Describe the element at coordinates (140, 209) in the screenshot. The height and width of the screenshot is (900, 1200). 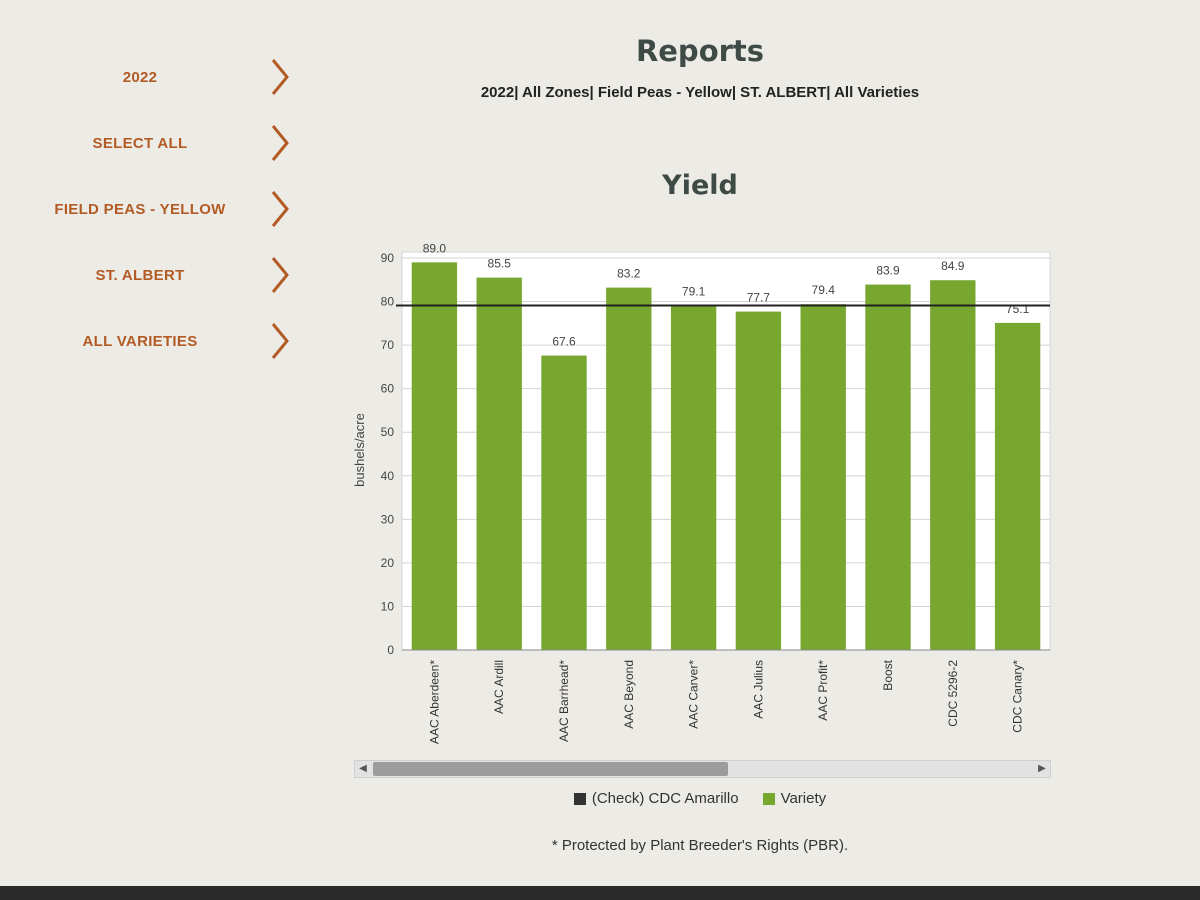
I see `nav-item-label: FIELD PEAS - YELLOW` at that location.